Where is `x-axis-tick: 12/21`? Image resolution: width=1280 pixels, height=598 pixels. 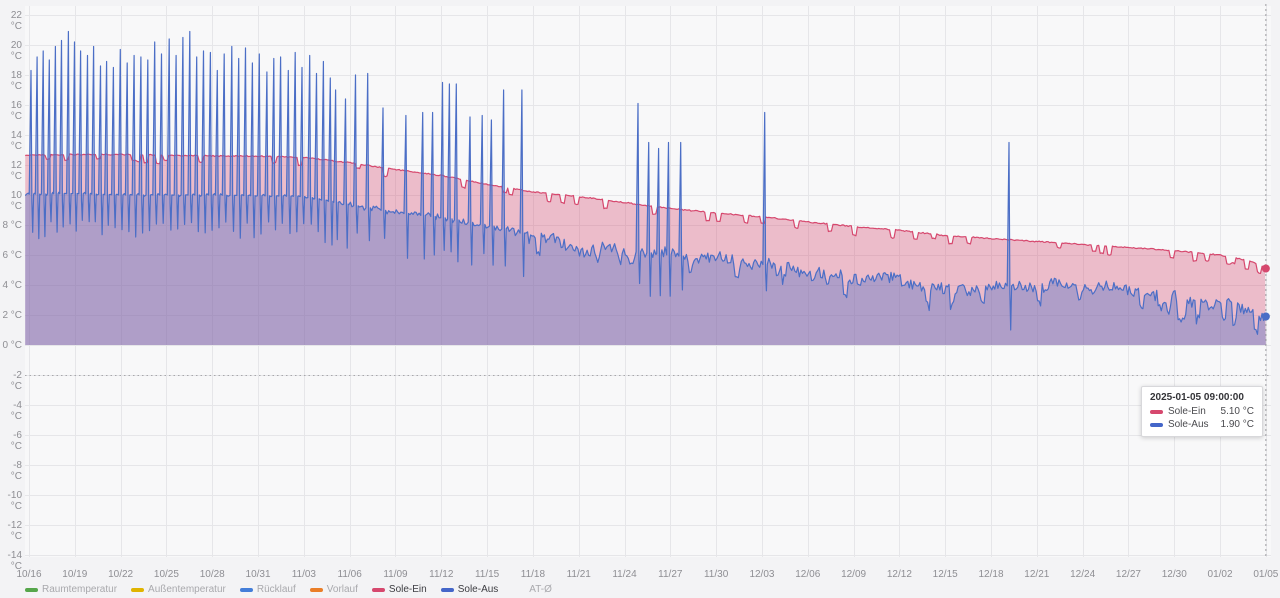 x-axis-tick: 12/21 is located at coordinates (1037, 574).